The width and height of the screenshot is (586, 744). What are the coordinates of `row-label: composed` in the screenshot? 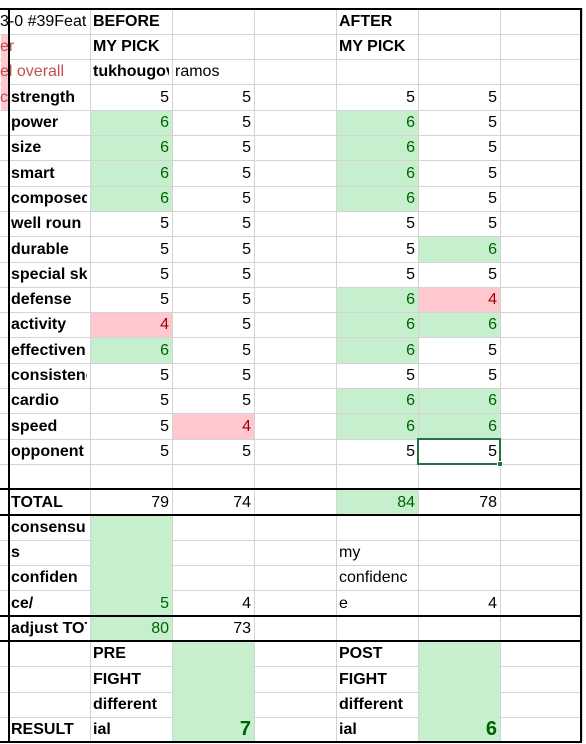 It's located at (49, 198).